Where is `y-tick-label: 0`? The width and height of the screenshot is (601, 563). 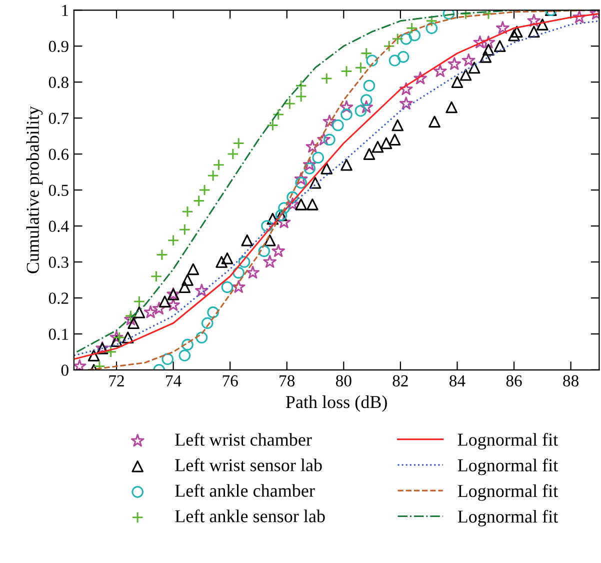
y-tick-label: 0 is located at coordinates (64, 370).